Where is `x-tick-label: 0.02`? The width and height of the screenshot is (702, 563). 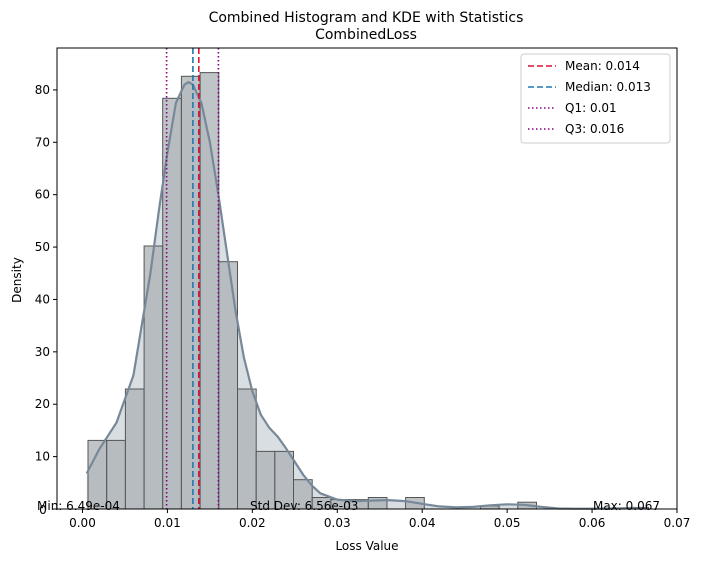
x-tick-label: 0.02 is located at coordinates (252, 523).